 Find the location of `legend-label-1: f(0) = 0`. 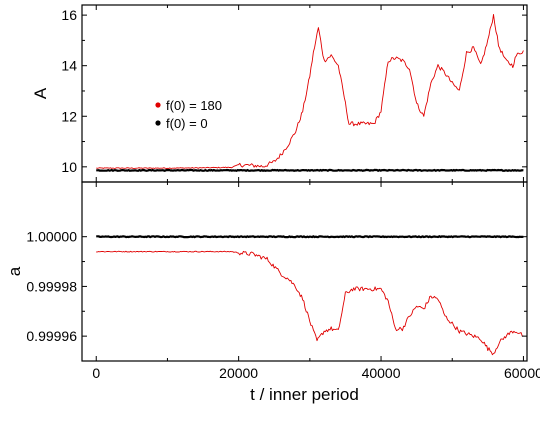

legend-label-1: f(0) = 0 is located at coordinates (187, 123).